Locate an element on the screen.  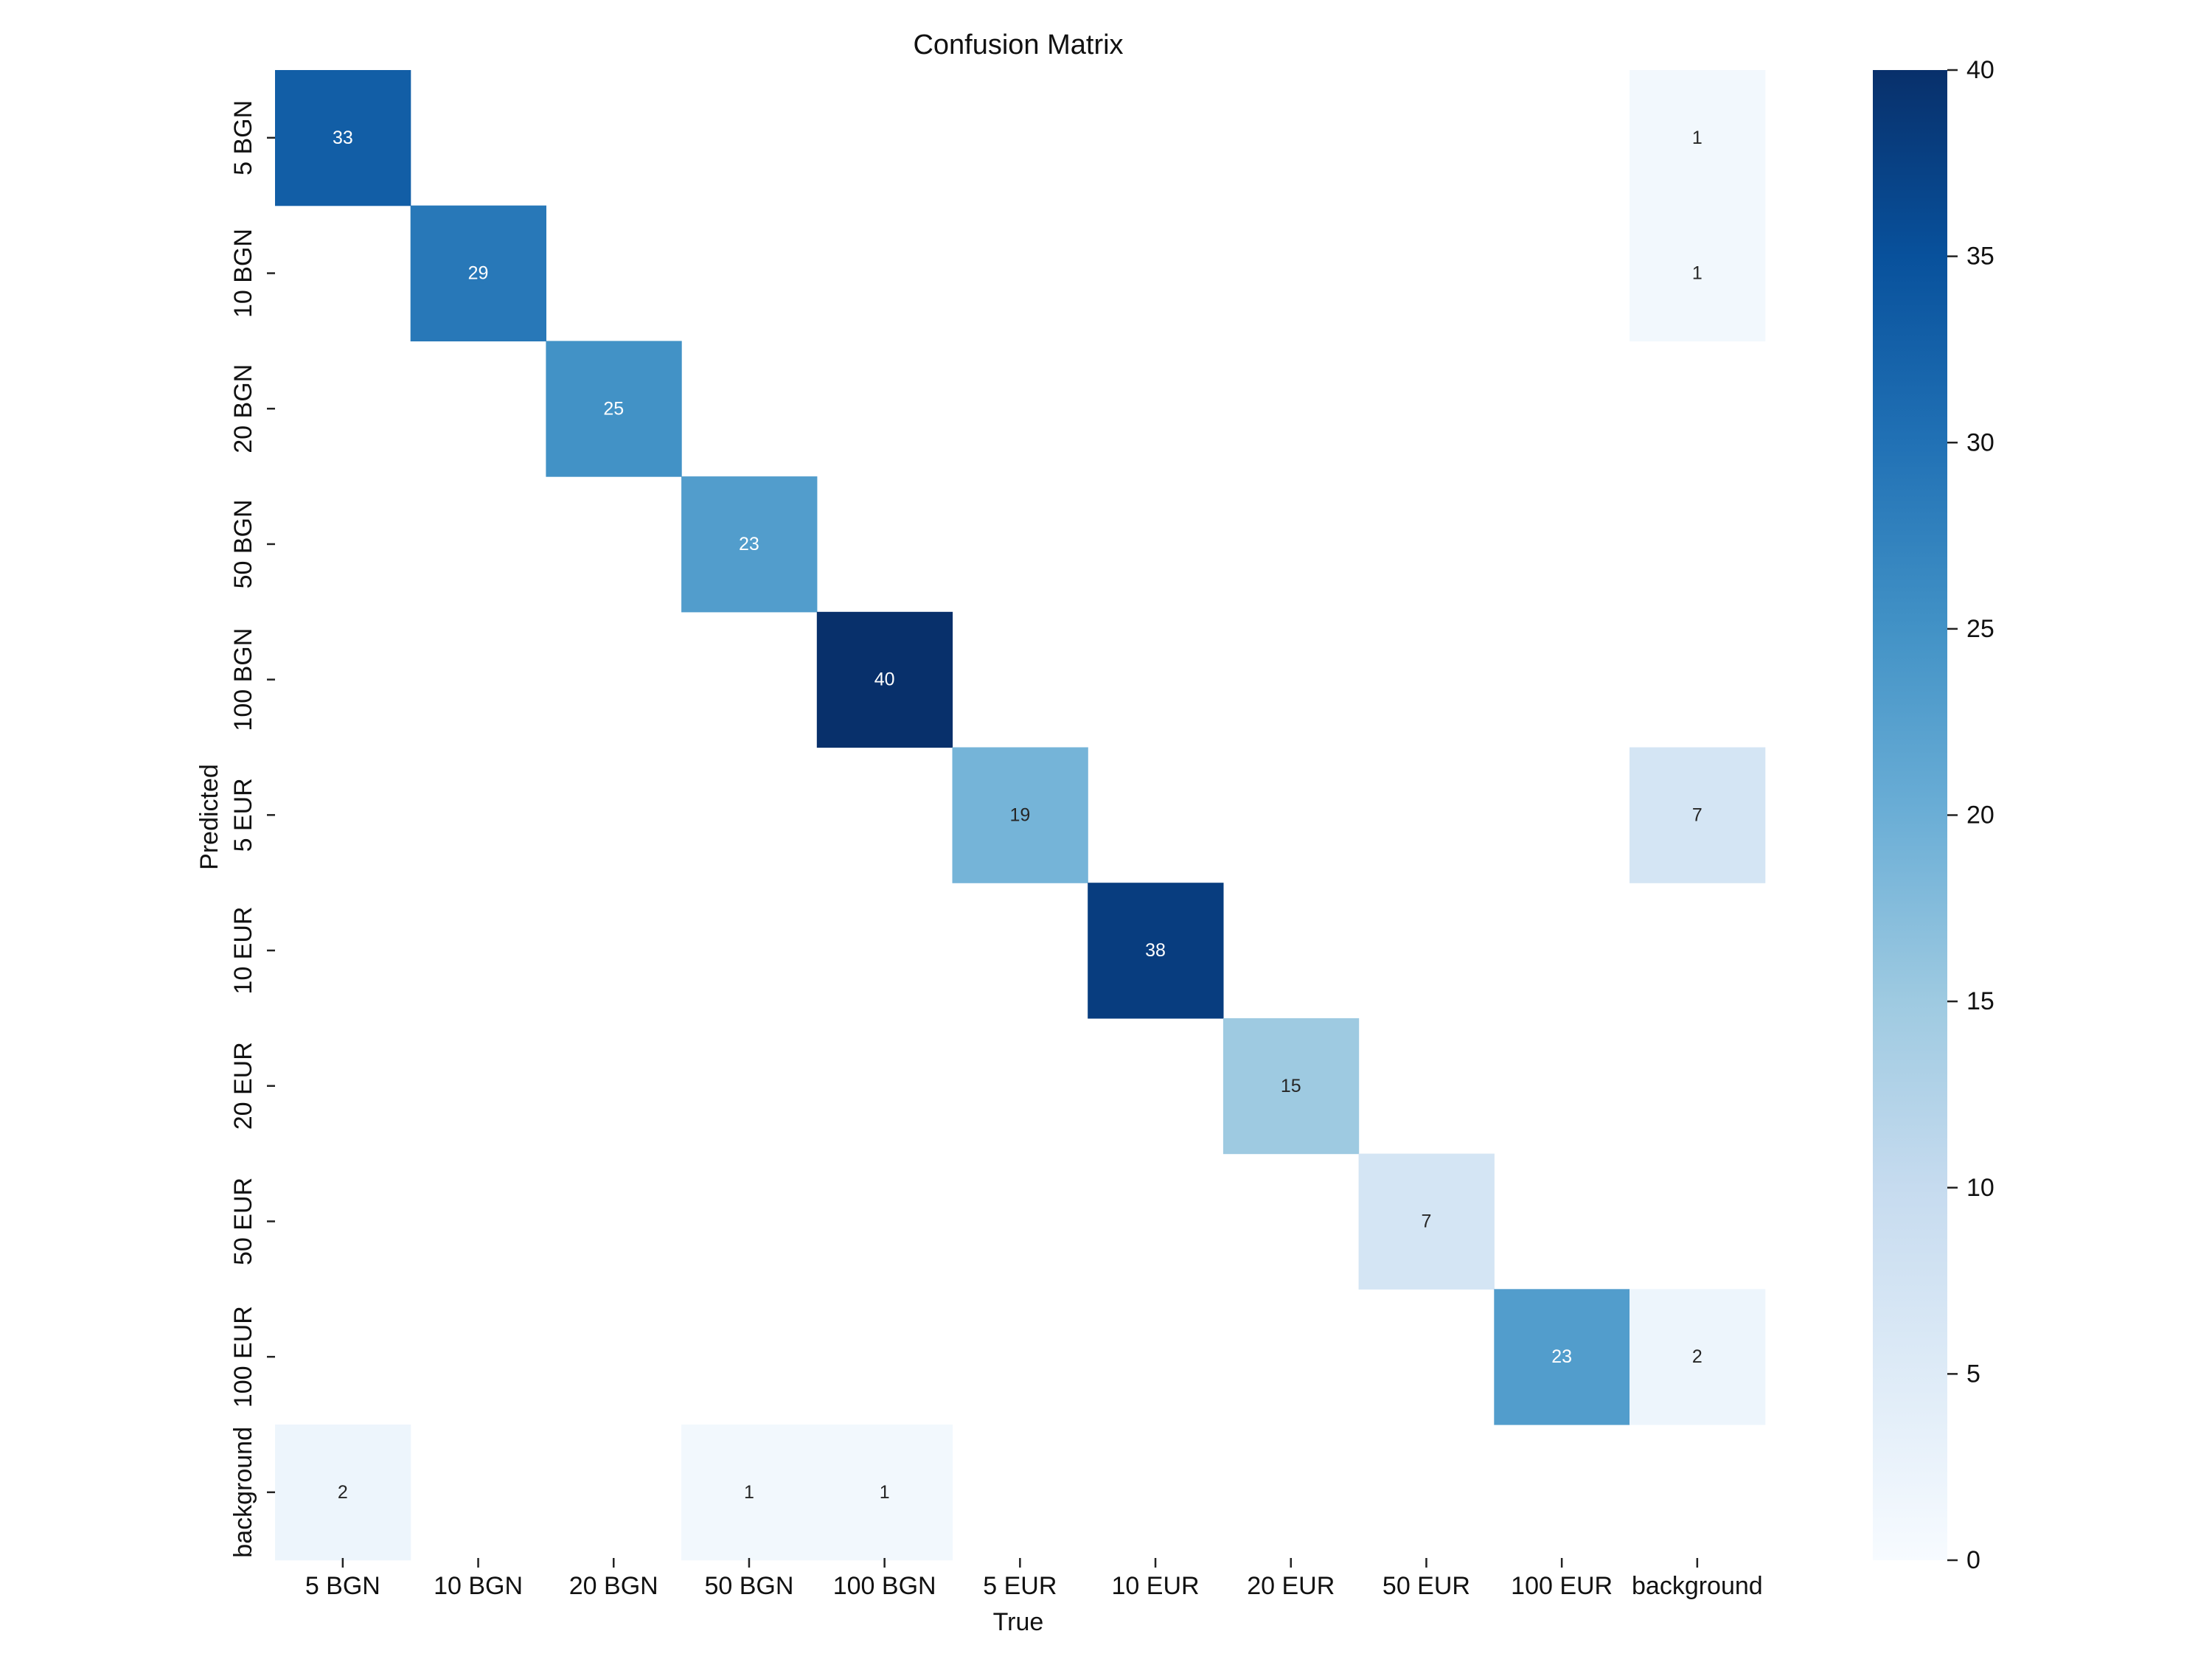
colorbar-tick-label: 10 is located at coordinates (1980, 1188).